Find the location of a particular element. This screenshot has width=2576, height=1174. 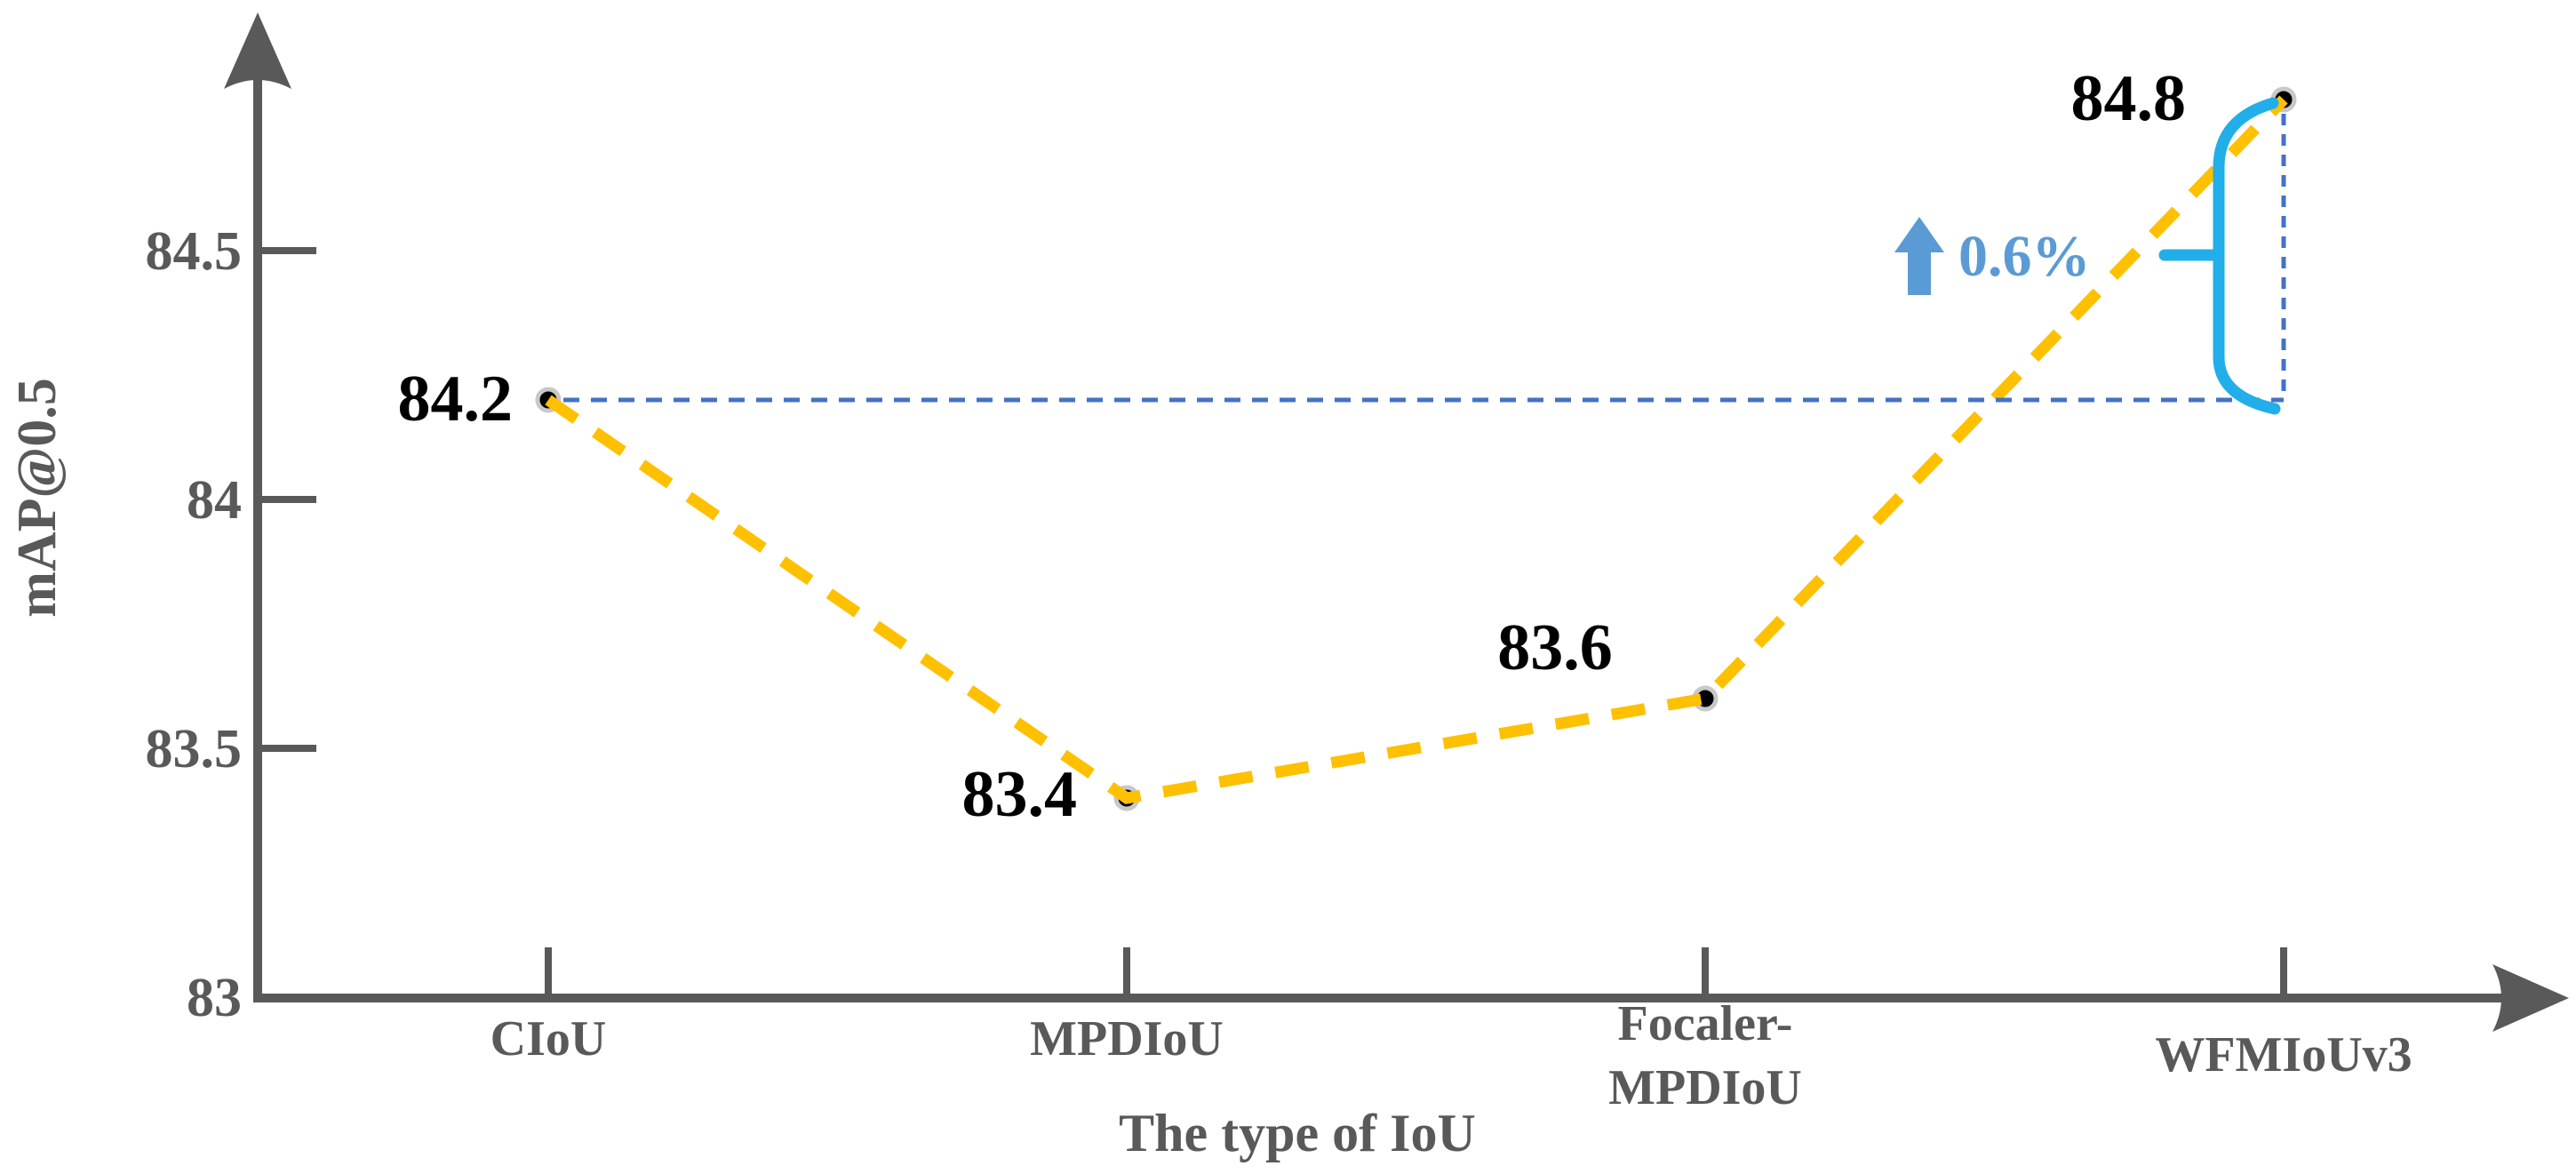

point-label-mpdiou: 83.4 is located at coordinates (1020, 794).